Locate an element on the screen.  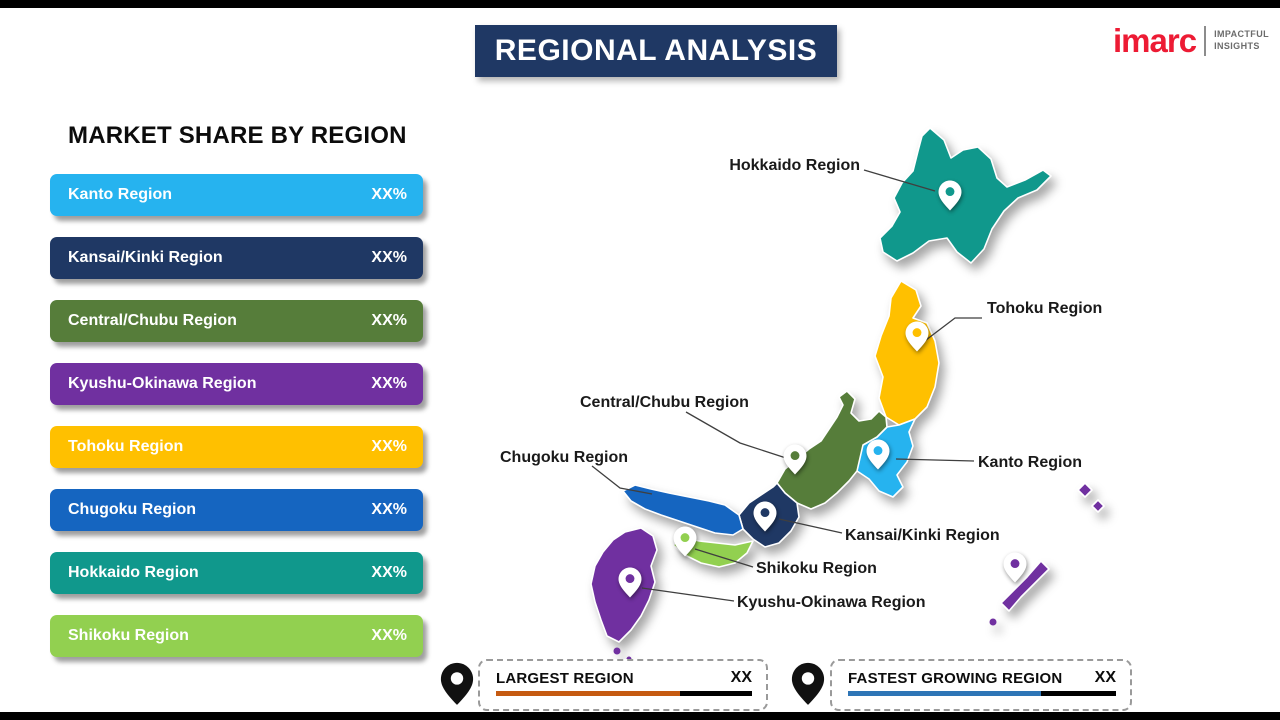
share-bar-label: Chugoku Region is located at coordinates (132, 509).